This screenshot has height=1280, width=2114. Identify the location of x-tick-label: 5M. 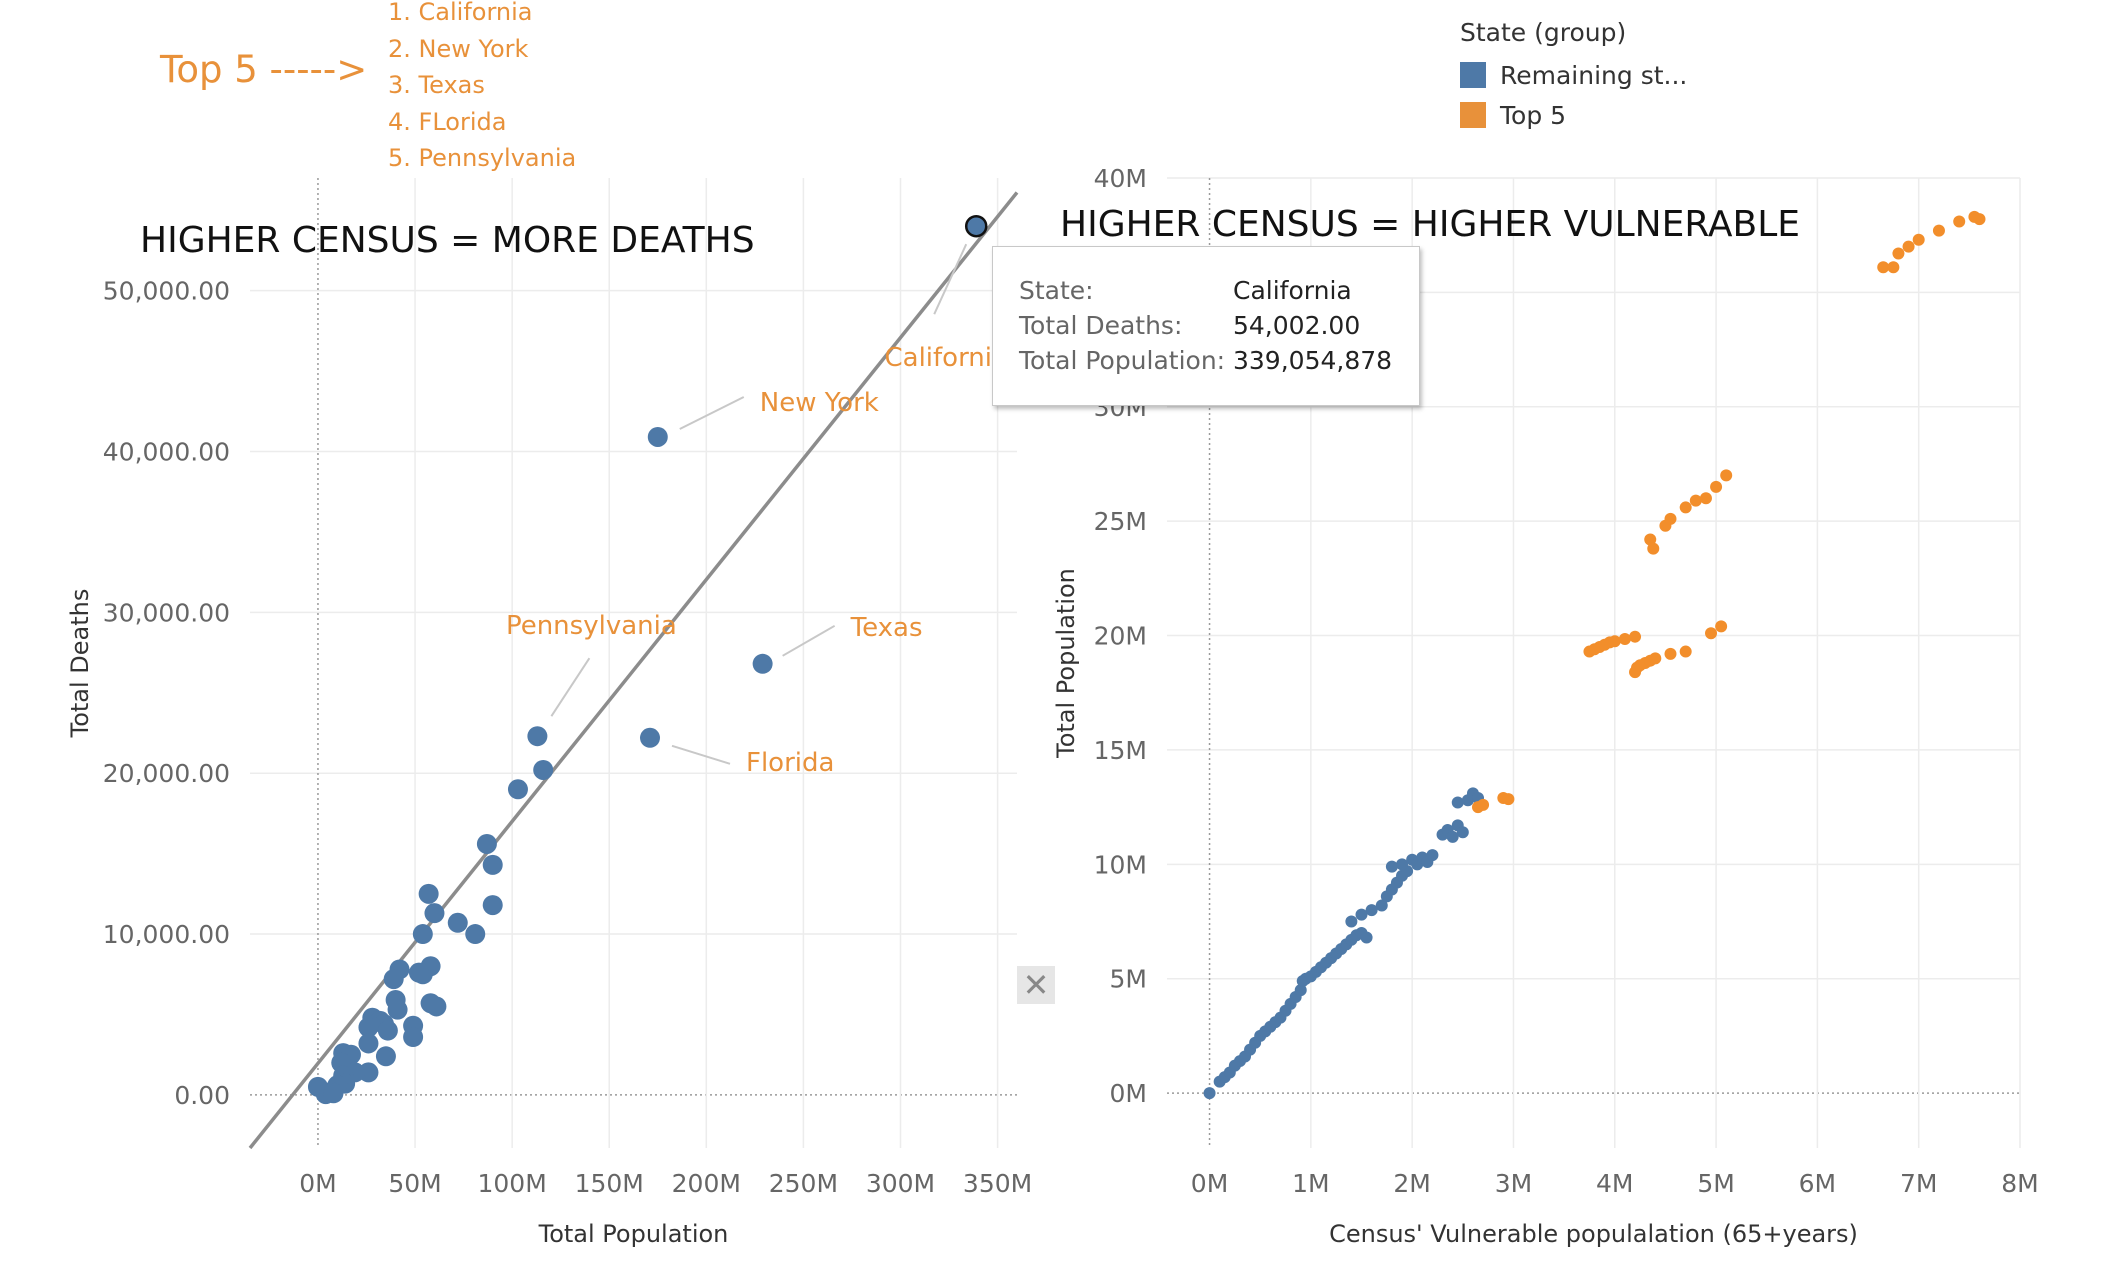
(1715, 1183).